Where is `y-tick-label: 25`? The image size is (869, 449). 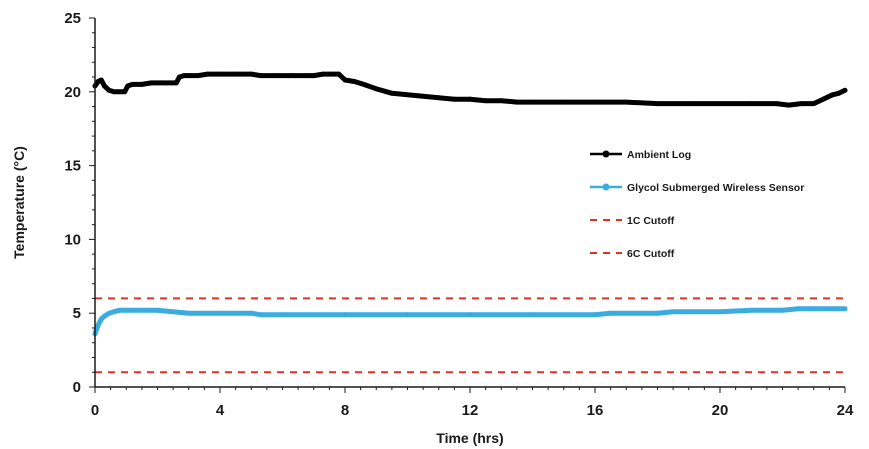 y-tick-label: 25 is located at coordinates (72, 18).